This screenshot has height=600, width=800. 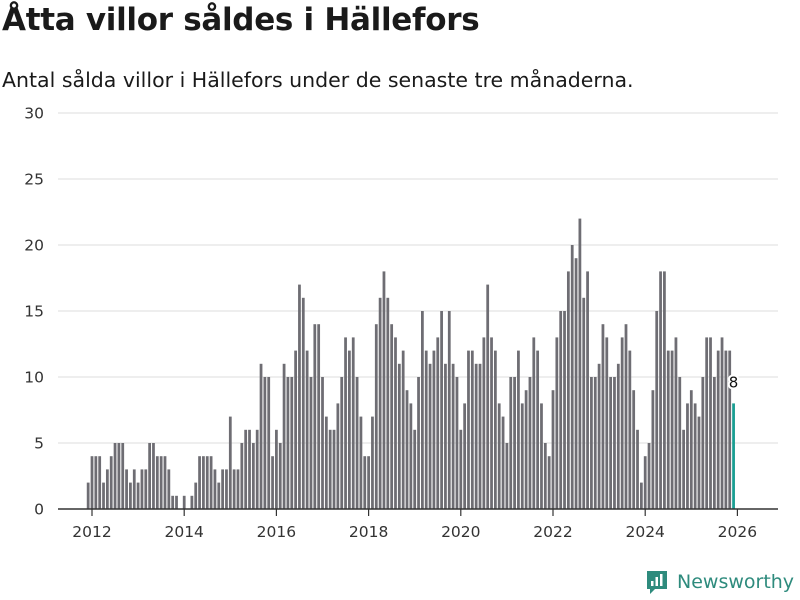 What do you see at coordinates (734, 382) in the screenshot?
I see `data-labels: 8` at bounding box center [734, 382].